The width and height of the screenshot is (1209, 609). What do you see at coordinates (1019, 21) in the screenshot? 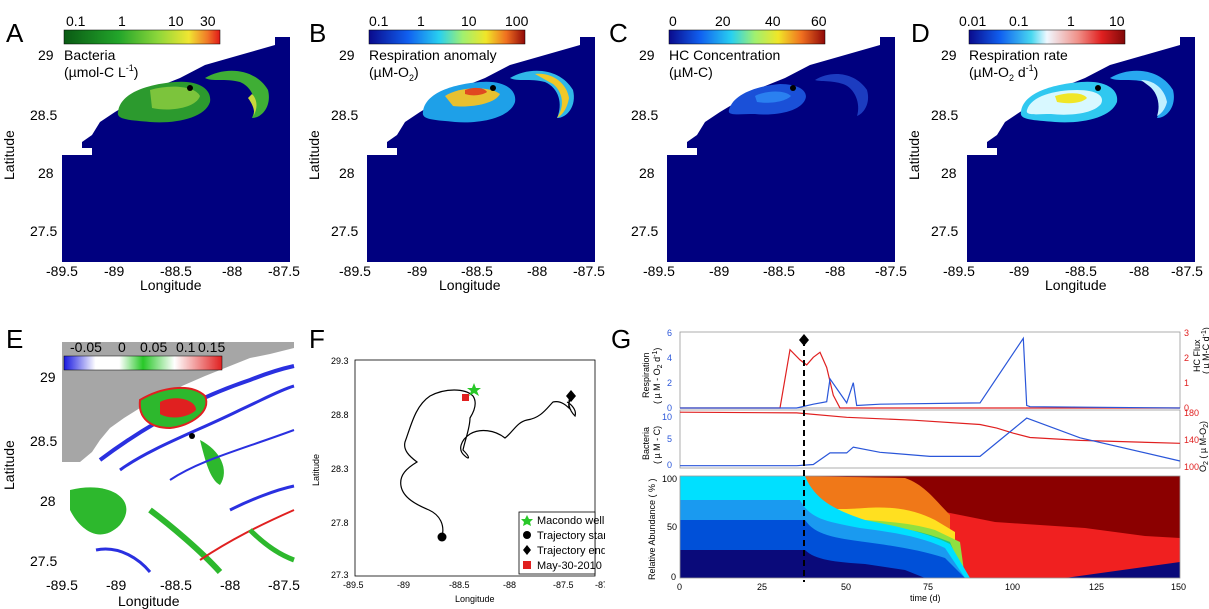
I see `cb-tick: 0.1` at bounding box center [1019, 21].